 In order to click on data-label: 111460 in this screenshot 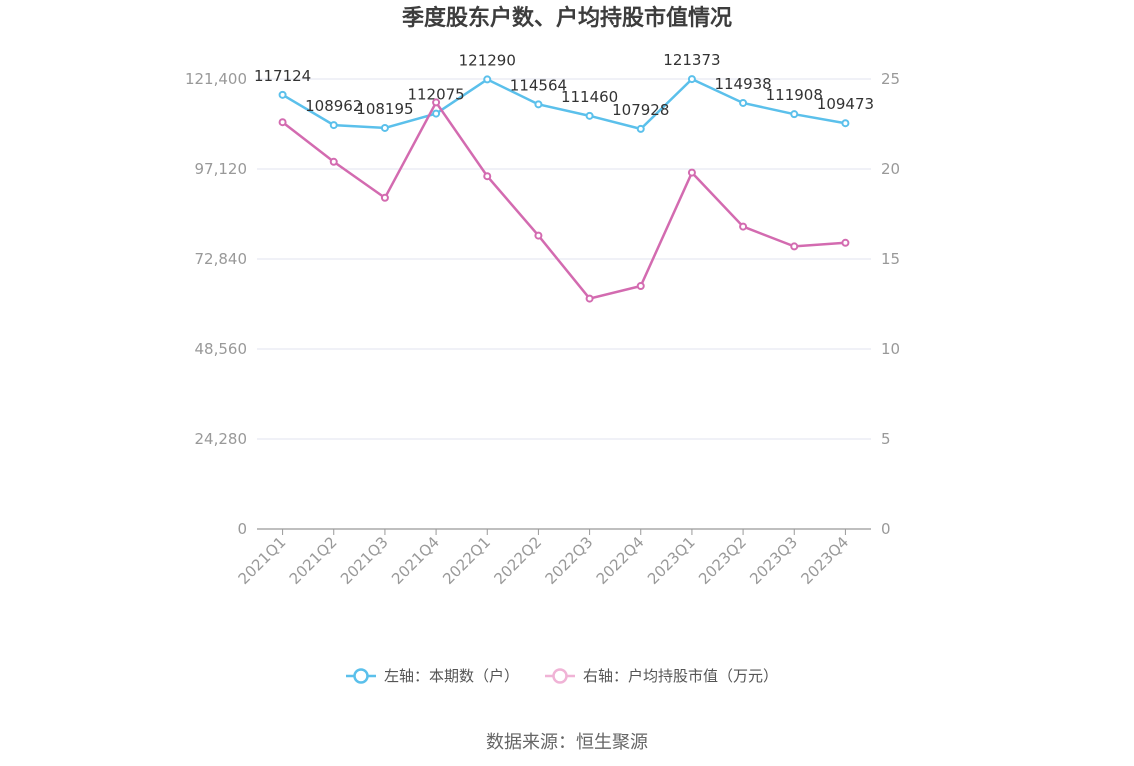, I will do `click(589, 97)`.